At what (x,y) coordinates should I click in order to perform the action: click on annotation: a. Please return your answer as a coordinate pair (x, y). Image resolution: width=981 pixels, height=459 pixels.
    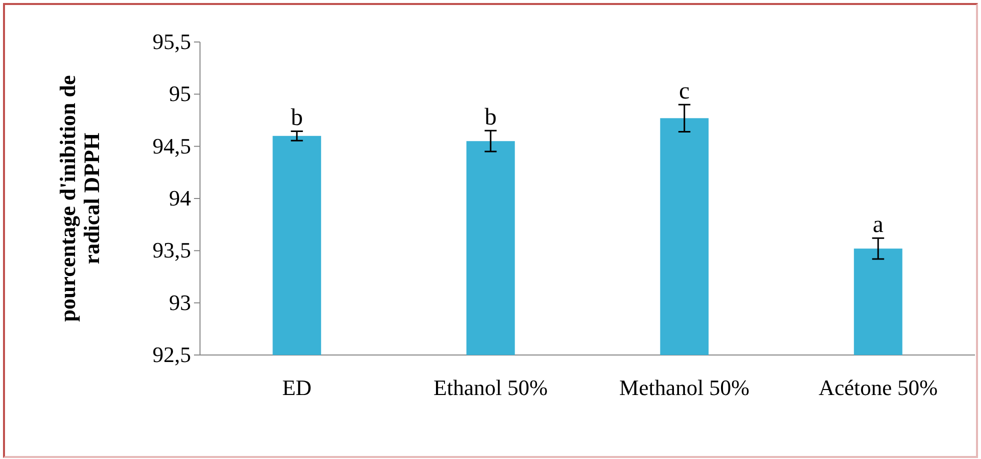
    Looking at the image, I should click on (878, 225).